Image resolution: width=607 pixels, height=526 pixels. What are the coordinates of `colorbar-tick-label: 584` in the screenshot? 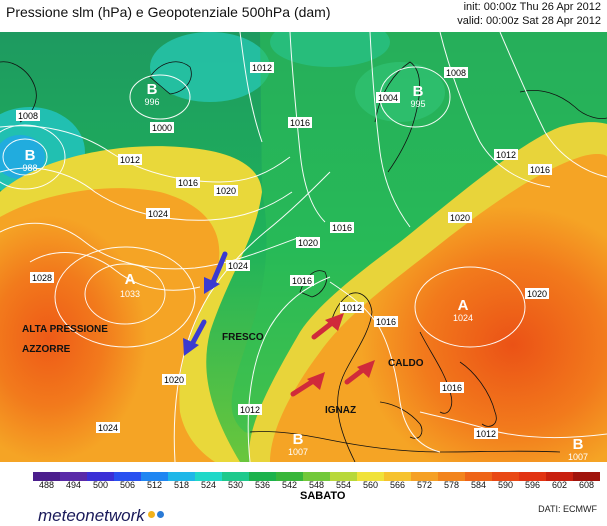 It's located at (478, 485).